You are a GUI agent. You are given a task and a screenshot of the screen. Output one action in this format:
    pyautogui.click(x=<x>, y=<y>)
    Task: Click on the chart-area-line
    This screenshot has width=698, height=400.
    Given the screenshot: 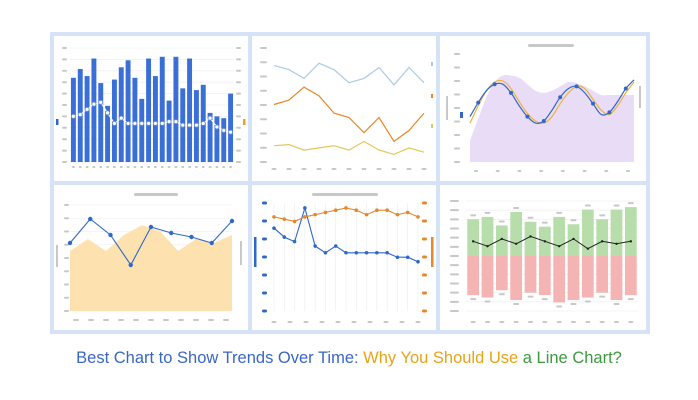 What is the action you would take?
    pyautogui.click(x=149, y=257)
    